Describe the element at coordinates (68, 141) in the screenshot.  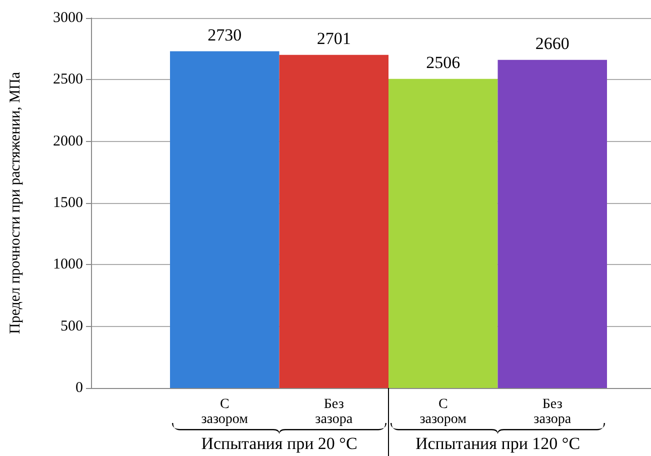
I see `y-tick-label: 2000` at that location.